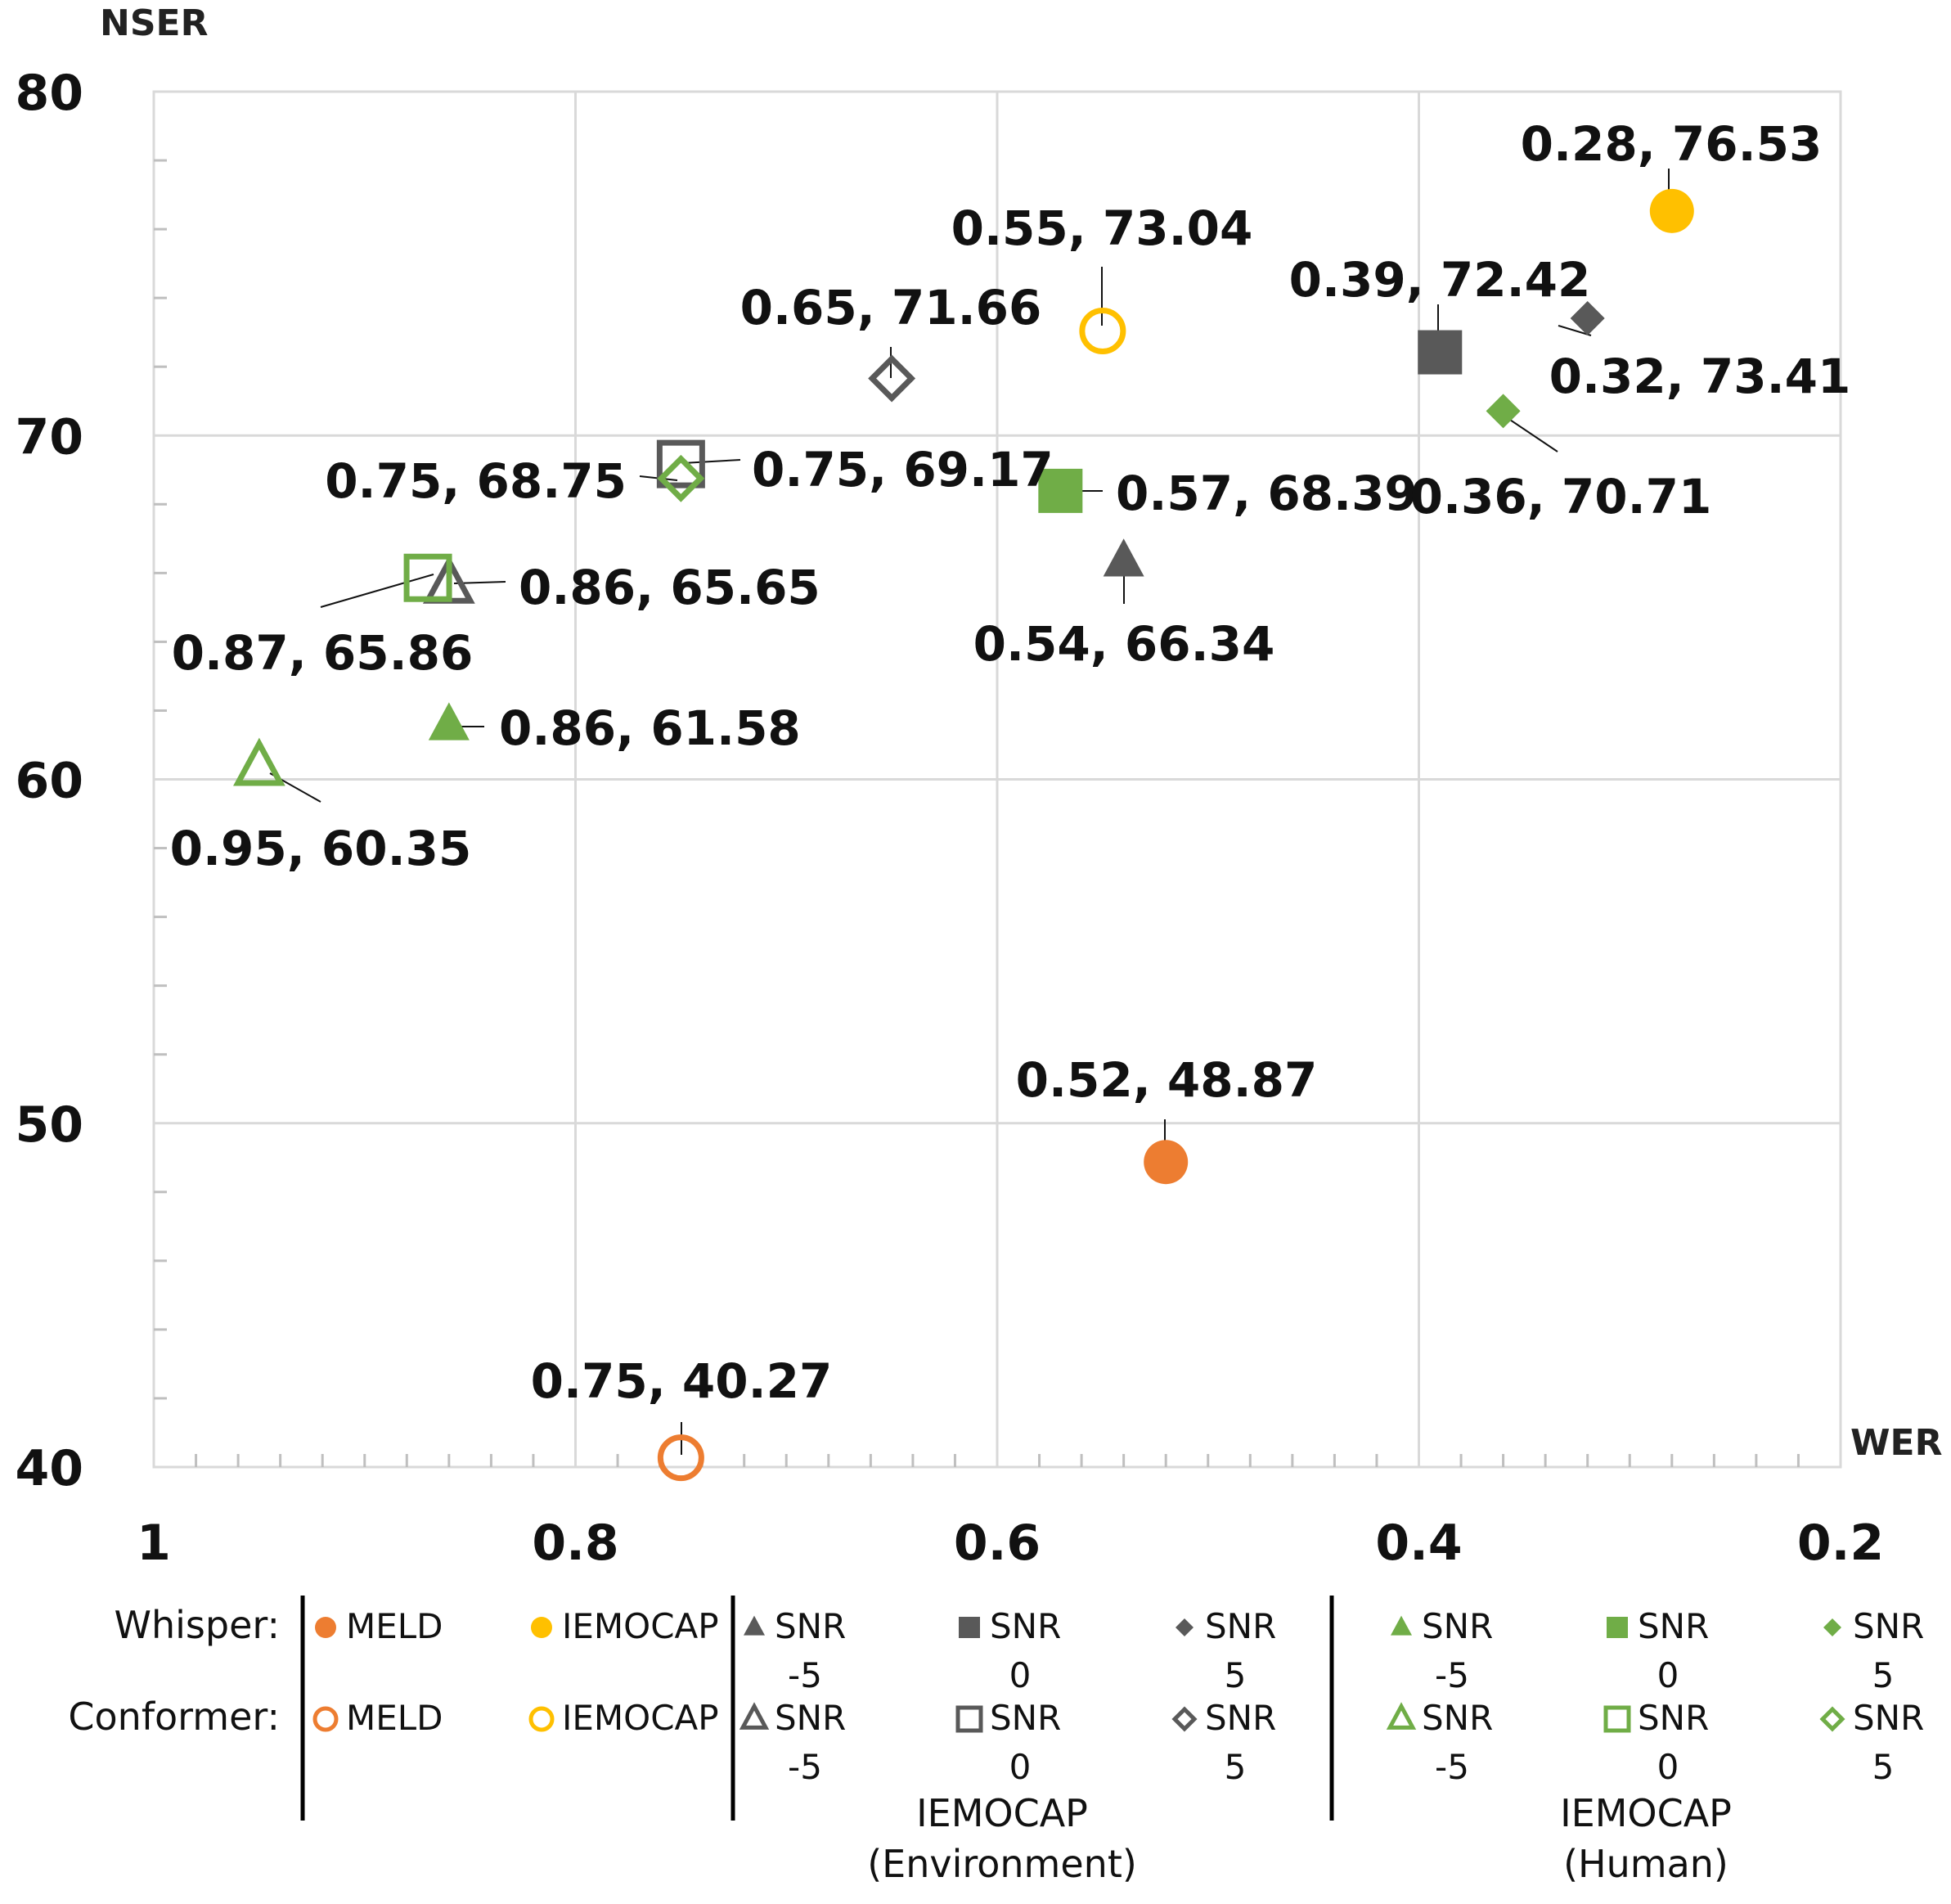 The image size is (1951, 1904). I want to click on legend-label-conformer-hum-snr0: SNR, so click(1674, 1718).